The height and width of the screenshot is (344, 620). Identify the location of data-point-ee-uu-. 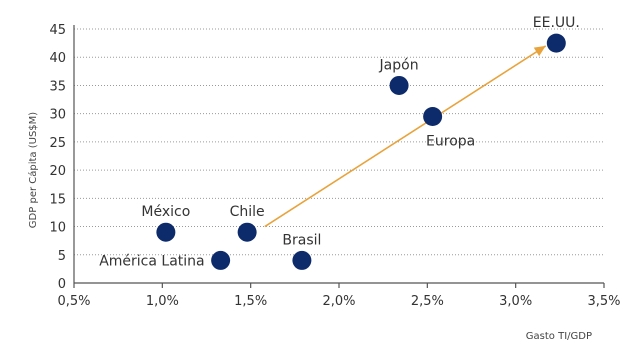
(556, 43).